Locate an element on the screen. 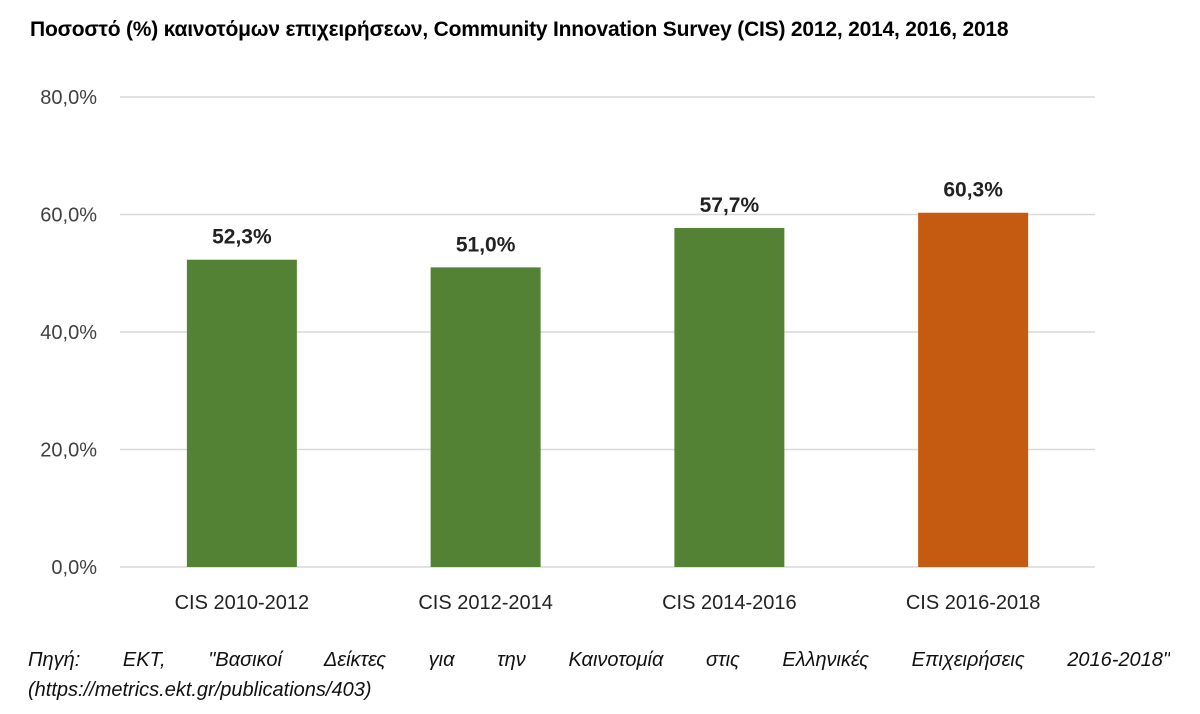 The height and width of the screenshot is (714, 1200). data-label: 52,3% is located at coordinates (242, 237).